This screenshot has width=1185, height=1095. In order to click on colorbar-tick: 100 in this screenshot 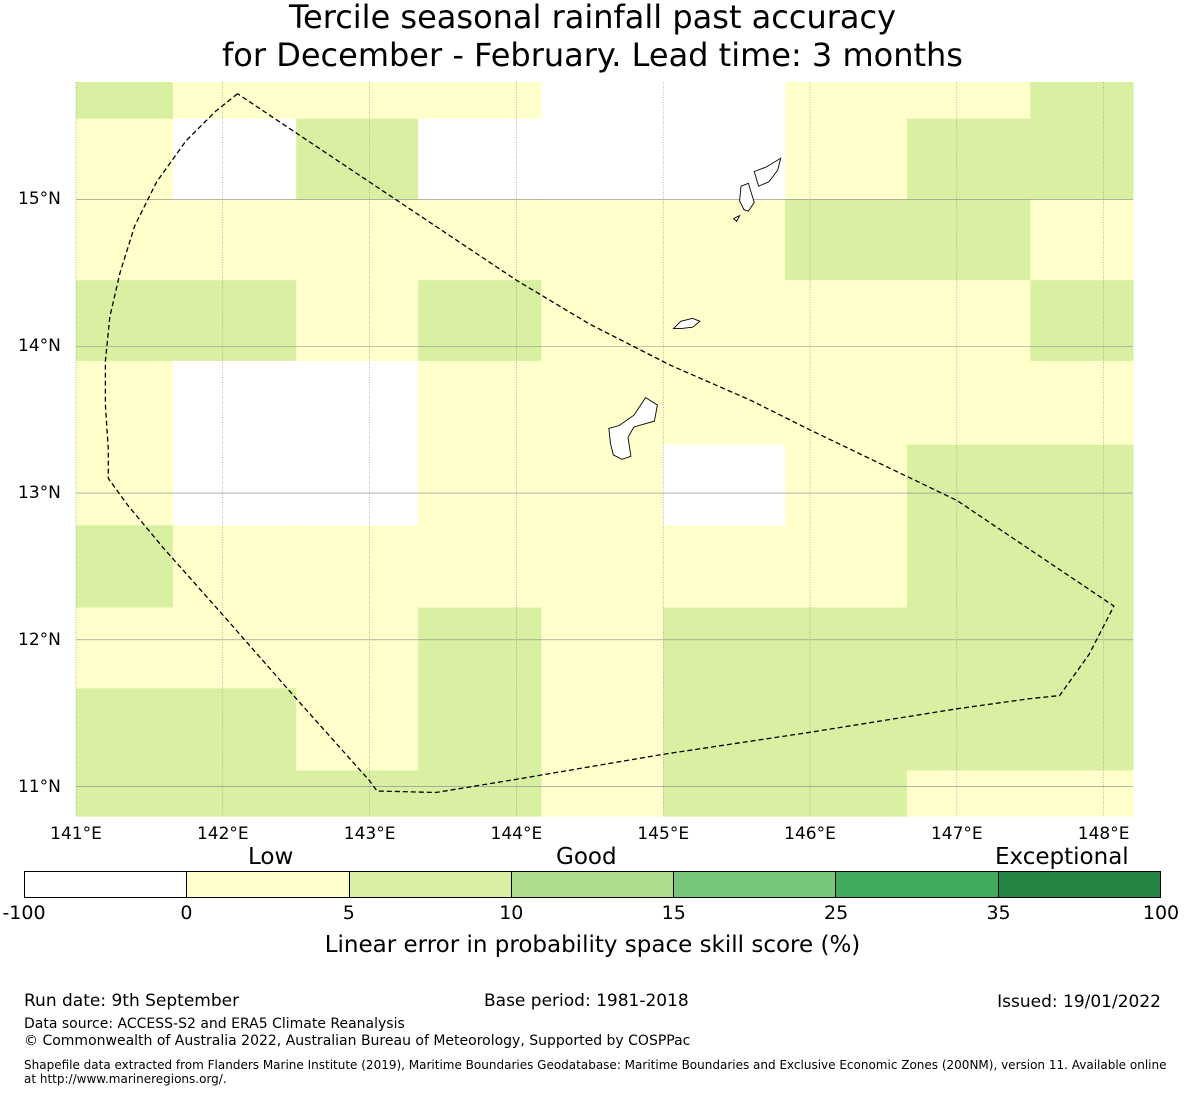, I will do `click(1161, 913)`.